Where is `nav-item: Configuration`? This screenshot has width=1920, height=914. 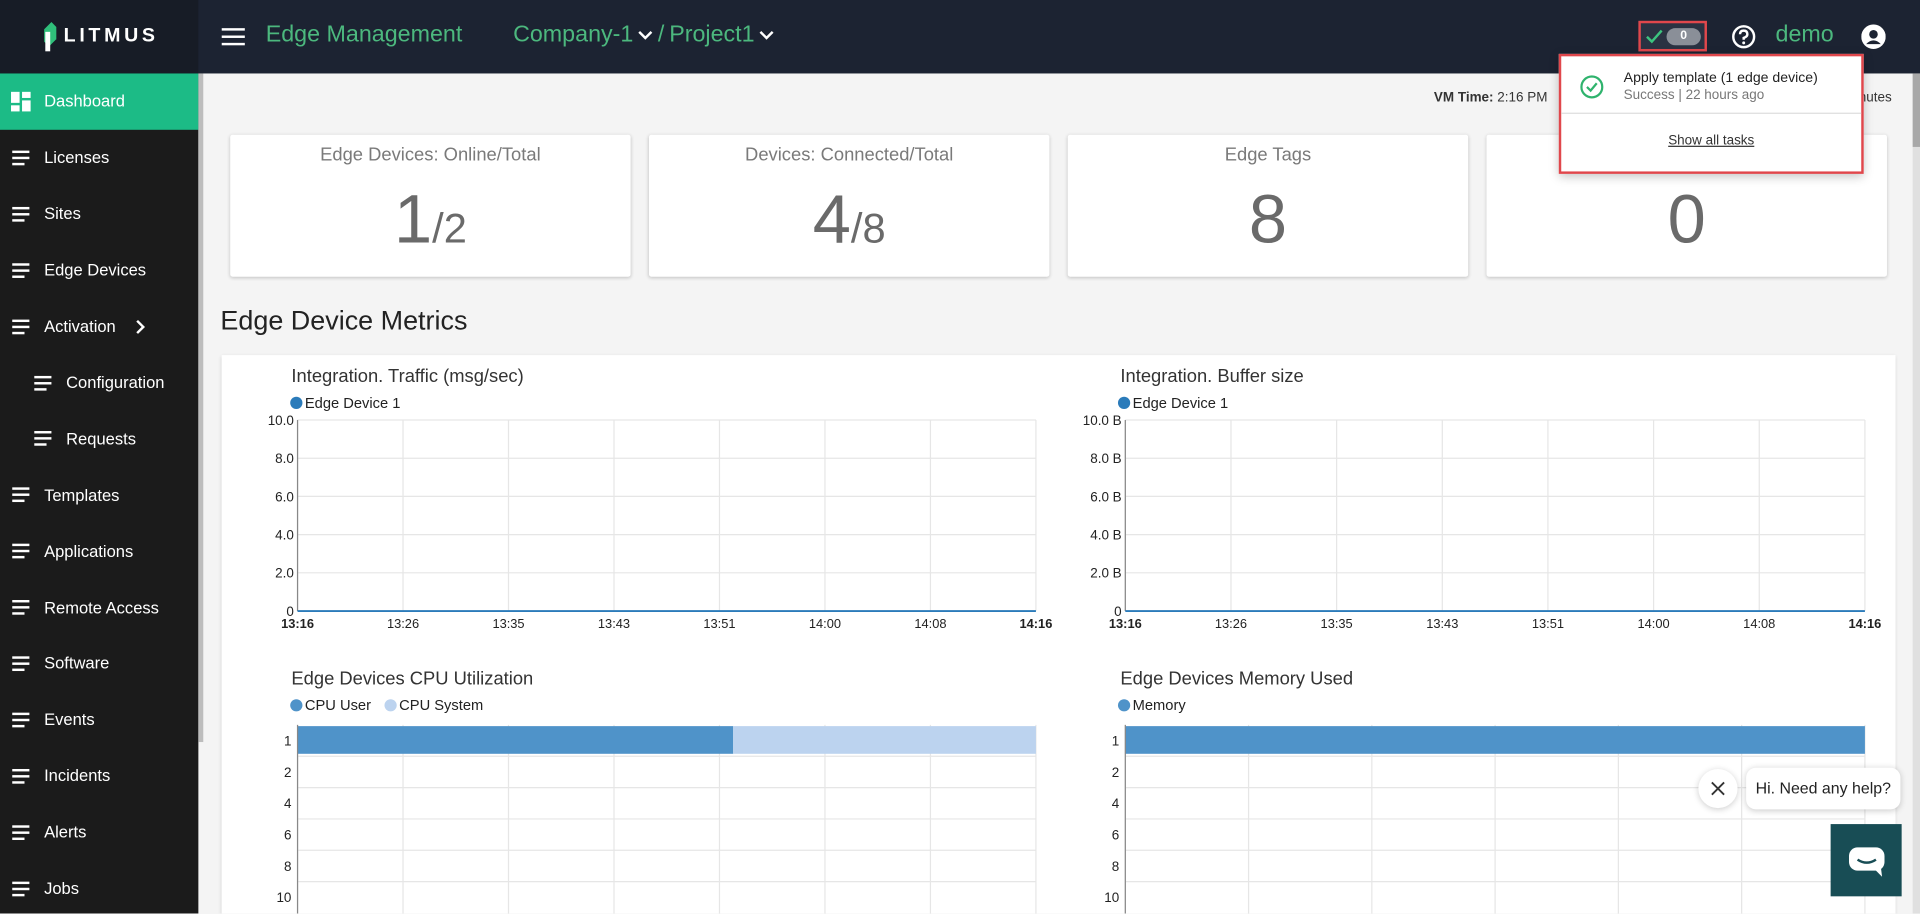
nav-item: Configuration is located at coordinates (99, 382).